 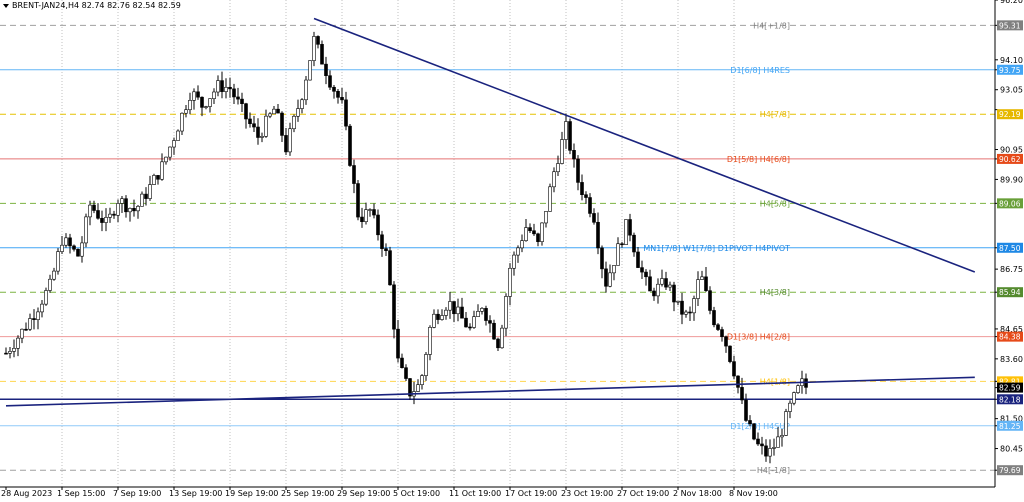 I want to click on level-label: H4[5/8], so click(x=775, y=203).